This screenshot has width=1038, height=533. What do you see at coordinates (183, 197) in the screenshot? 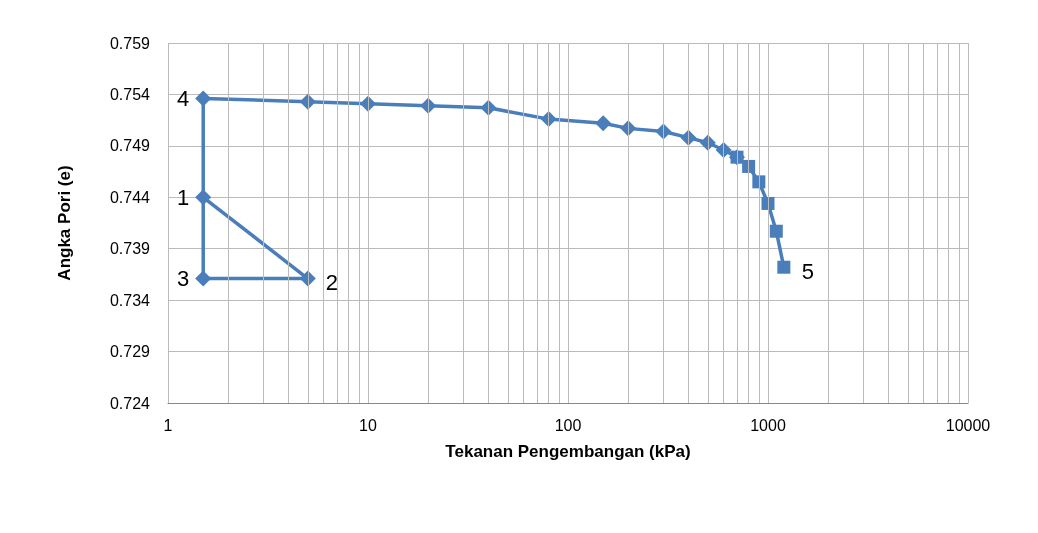
I see `annotation: 1` at bounding box center [183, 197].